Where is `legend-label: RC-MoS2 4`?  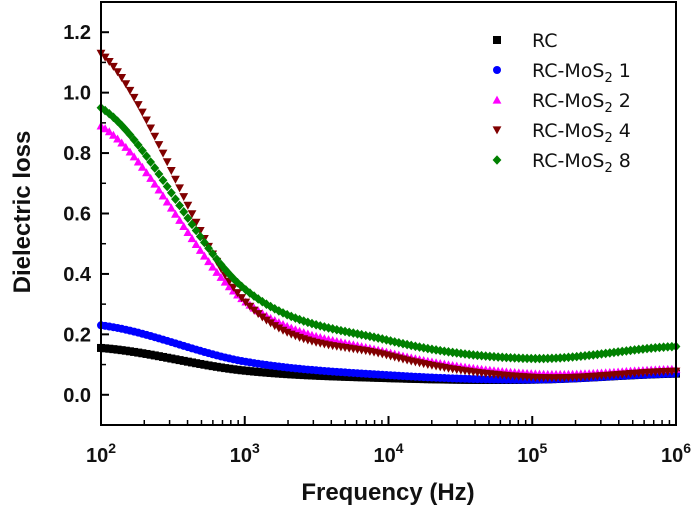 legend-label: RC-MoS2 4 is located at coordinates (581, 133).